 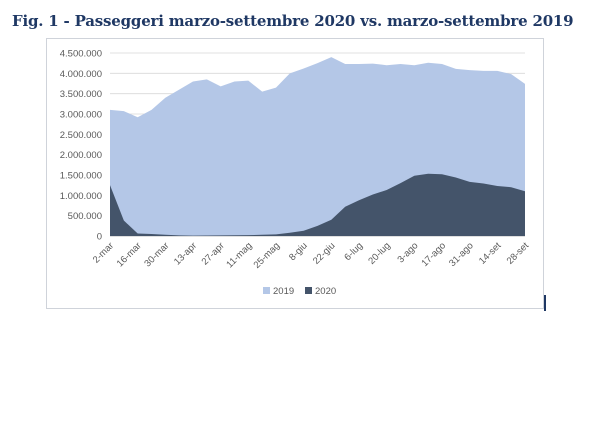 What do you see at coordinates (407, 252) in the screenshot?
I see `x-tick-label: 3-ago` at bounding box center [407, 252].